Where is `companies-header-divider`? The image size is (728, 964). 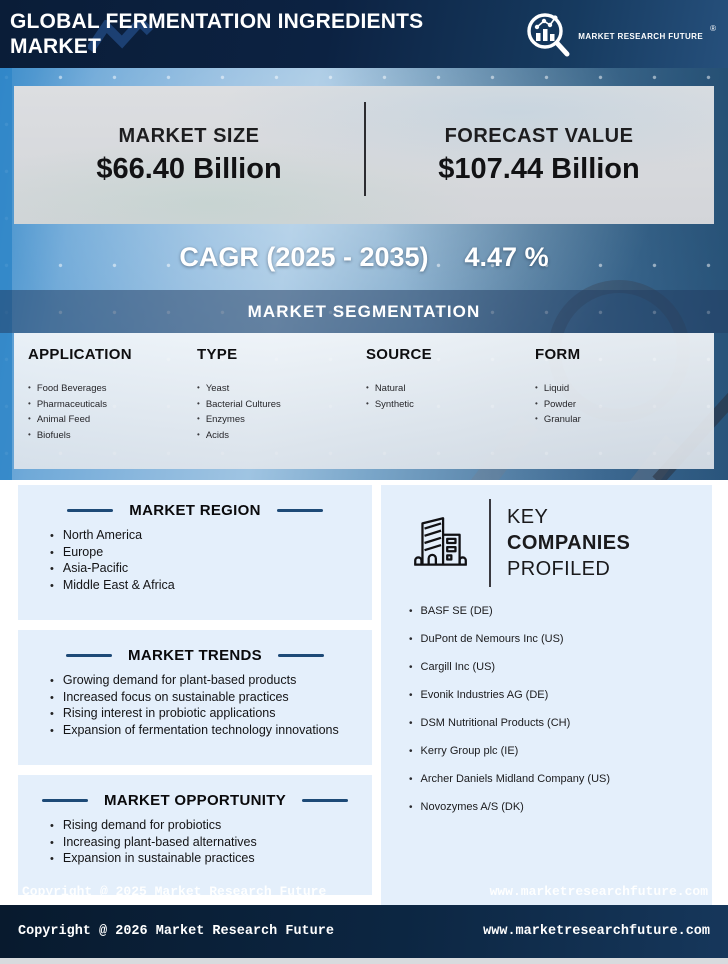
companies-header-divider is located at coordinates (490, 543).